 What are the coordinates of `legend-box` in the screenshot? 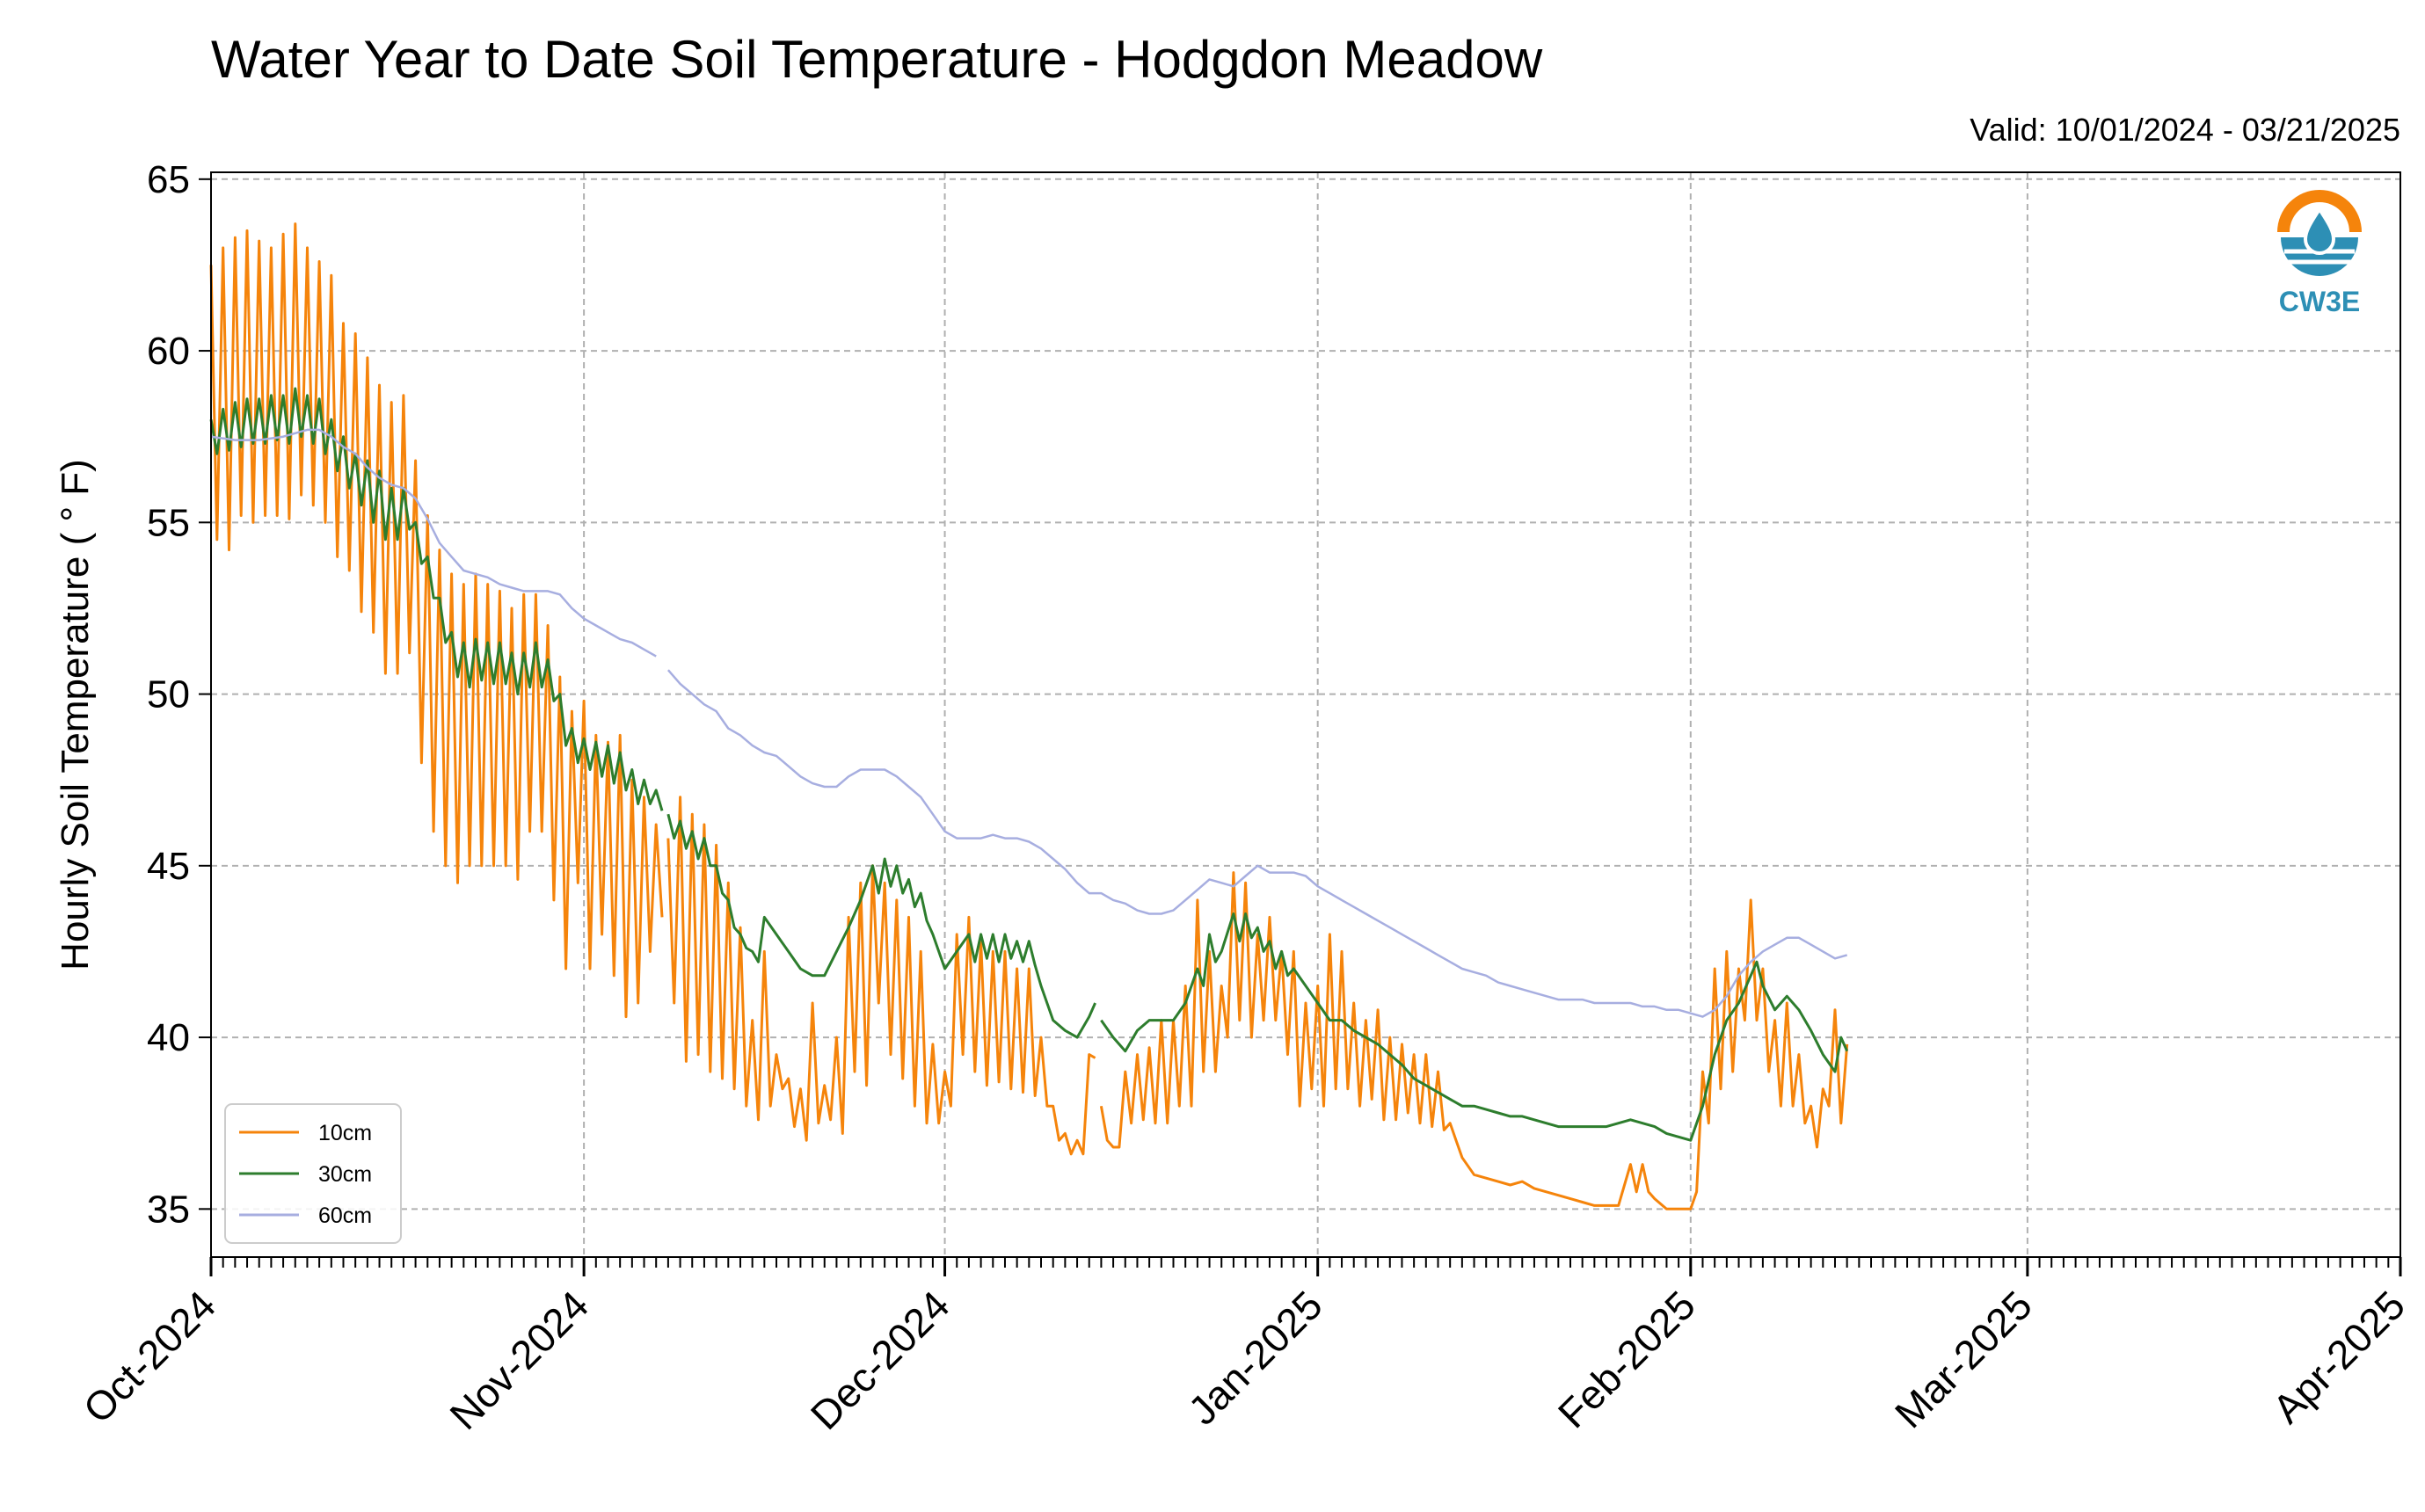 It's located at (313, 1173).